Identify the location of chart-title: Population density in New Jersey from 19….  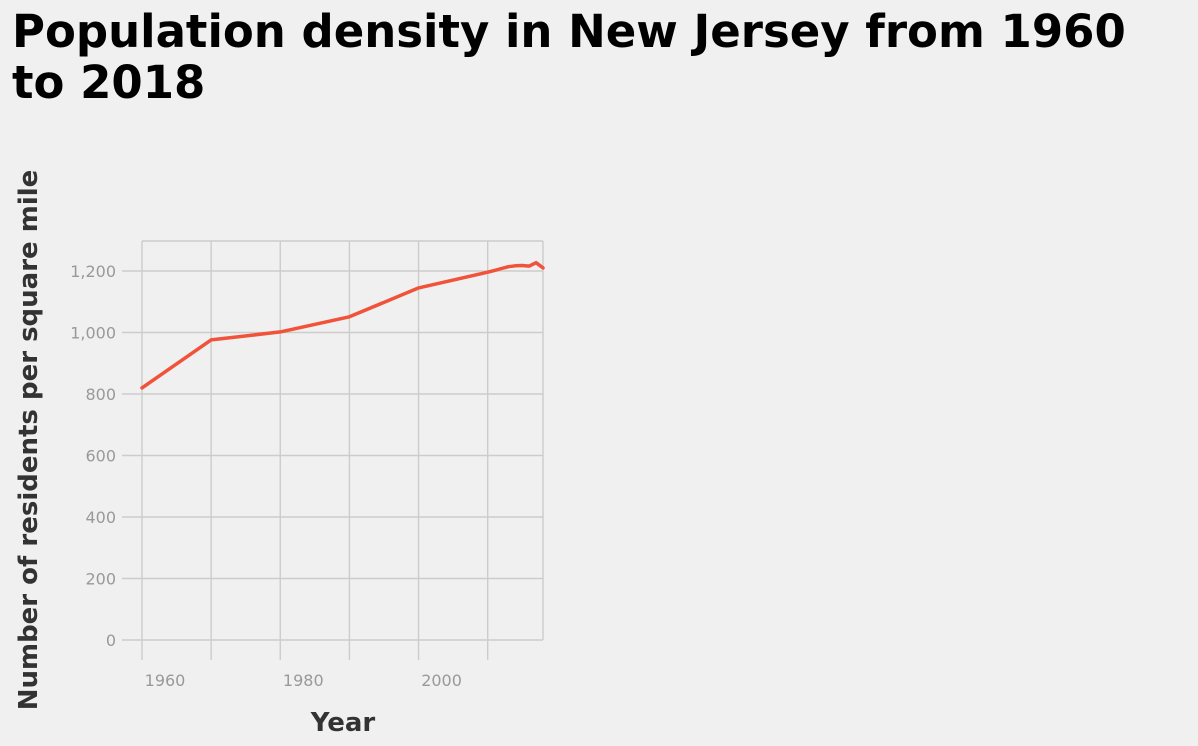
(569, 57).